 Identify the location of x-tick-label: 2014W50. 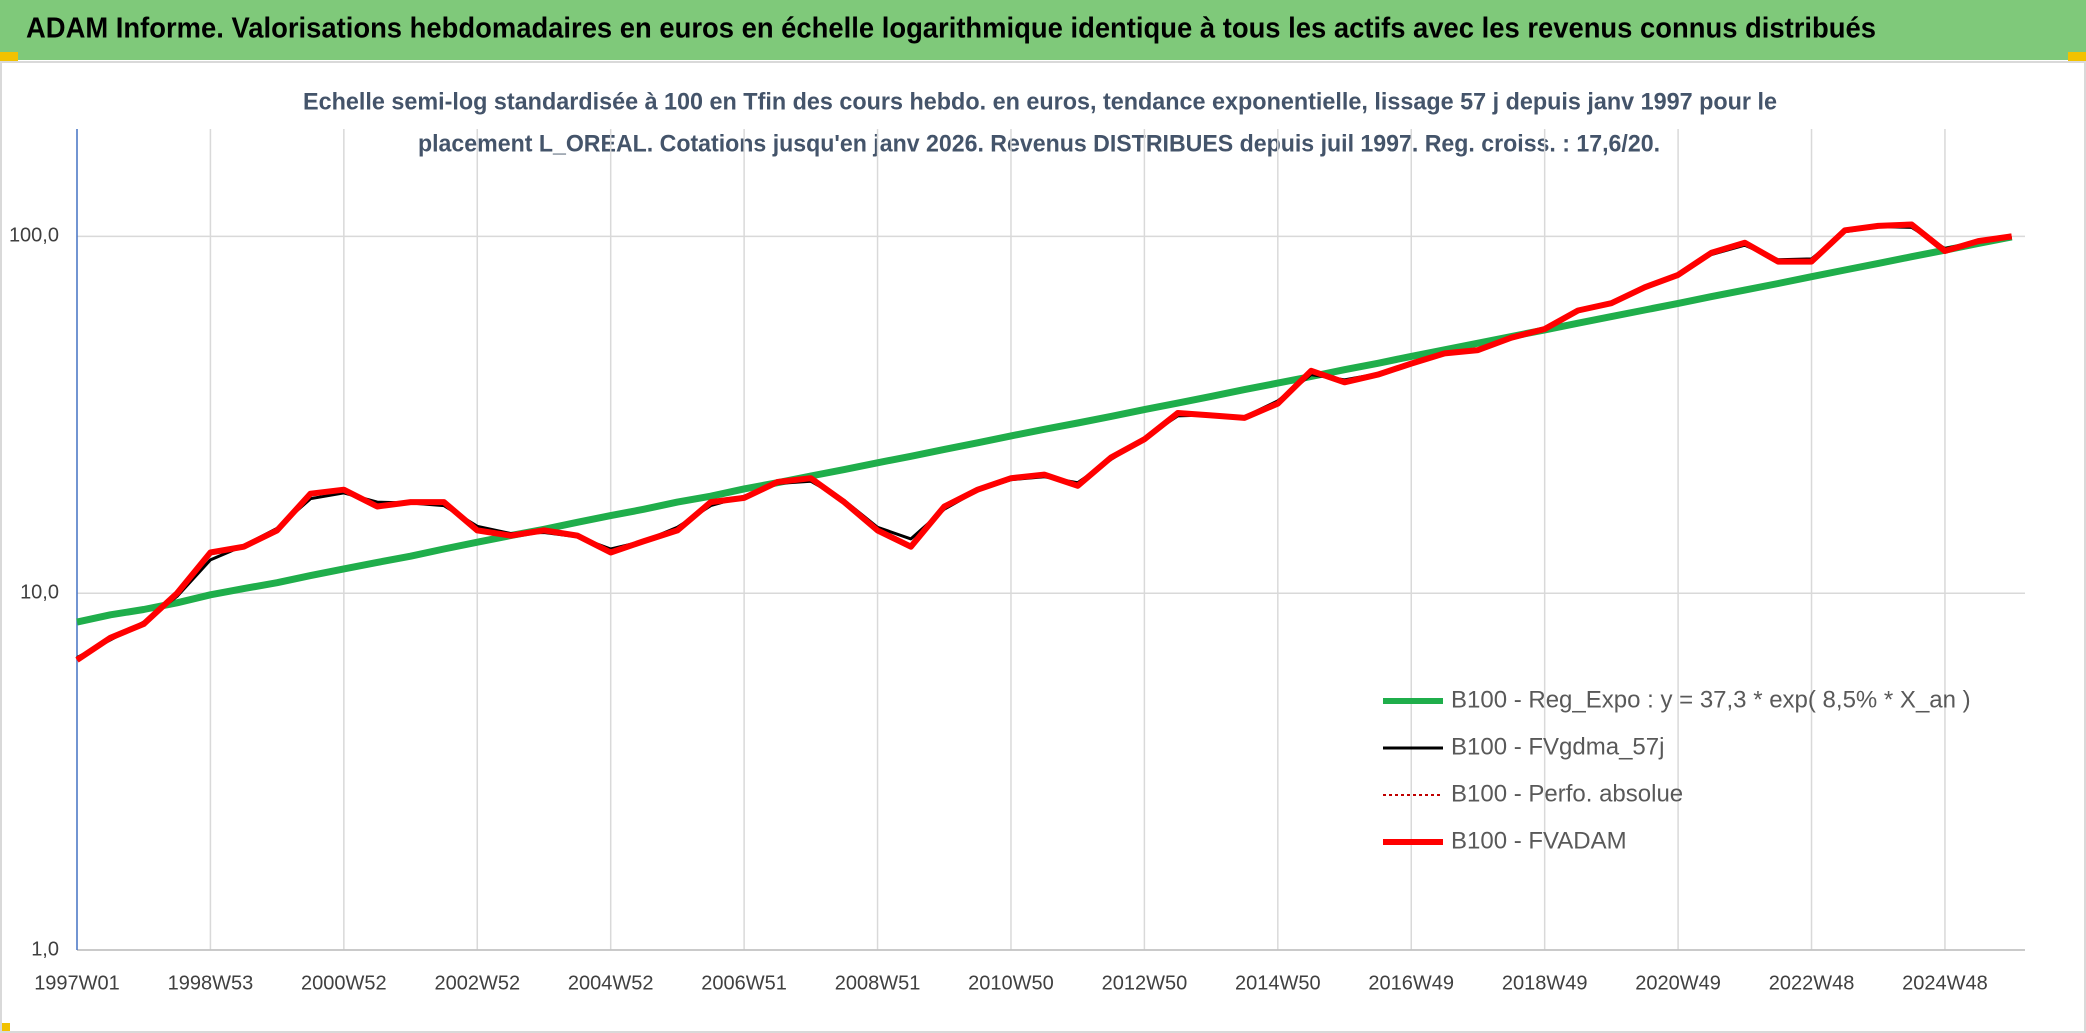
(1278, 983).